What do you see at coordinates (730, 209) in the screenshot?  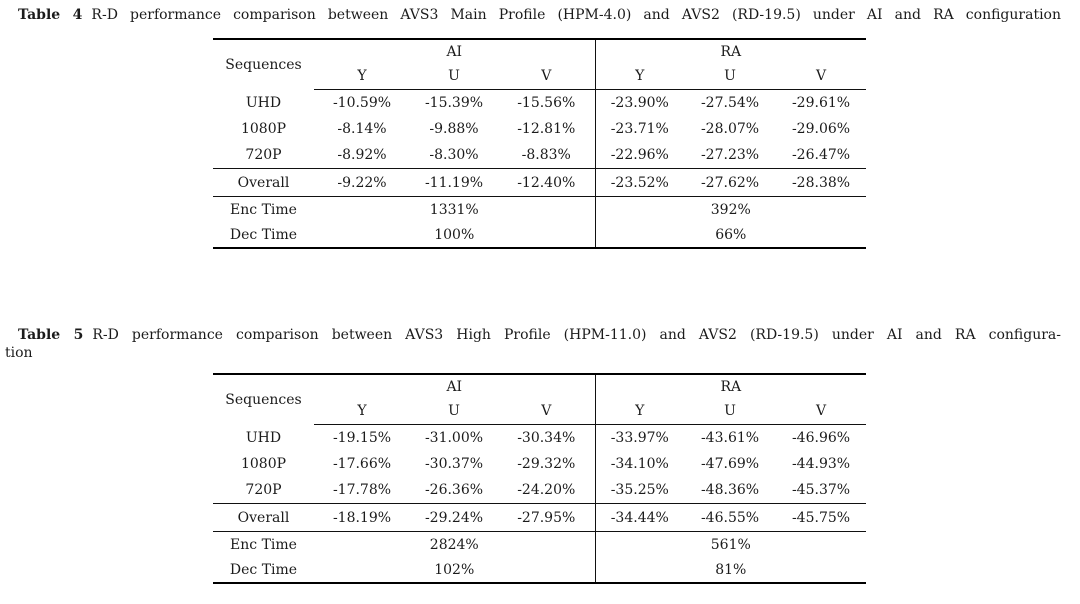 I see `value-cell: 392%` at bounding box center [730, 209].